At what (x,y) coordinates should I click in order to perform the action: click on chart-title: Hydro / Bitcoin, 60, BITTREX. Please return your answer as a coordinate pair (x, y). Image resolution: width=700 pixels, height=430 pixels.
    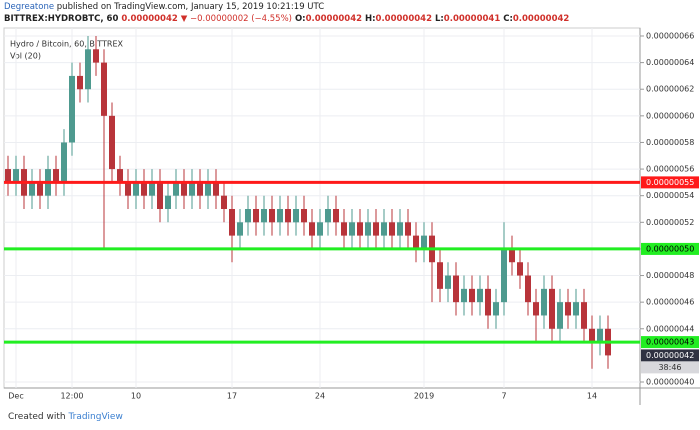
    Looking at the image, I should click on (66, 44).